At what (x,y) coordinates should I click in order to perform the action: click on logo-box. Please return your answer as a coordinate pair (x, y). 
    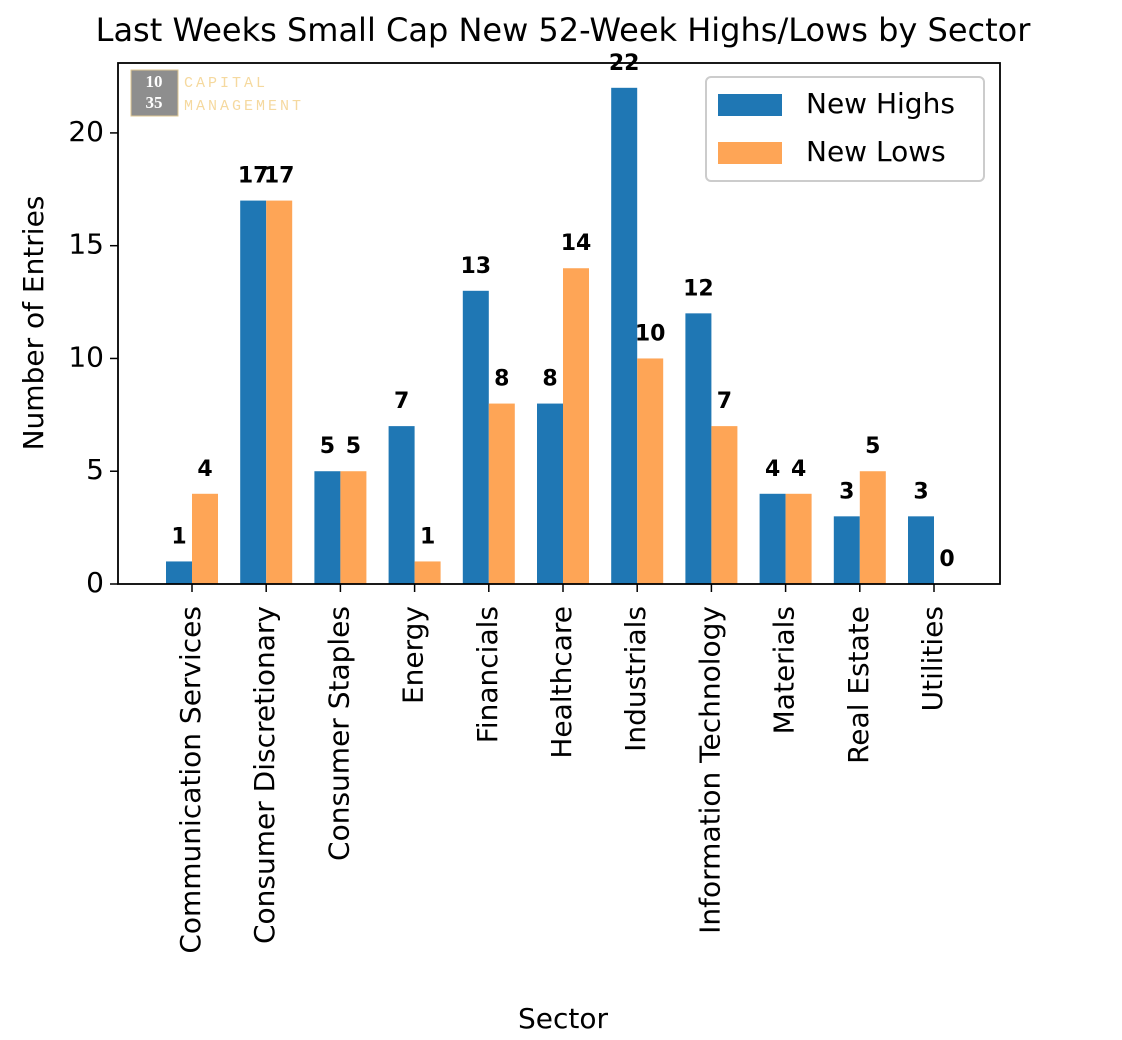
    Looking at the image, I should click on (154, 93).